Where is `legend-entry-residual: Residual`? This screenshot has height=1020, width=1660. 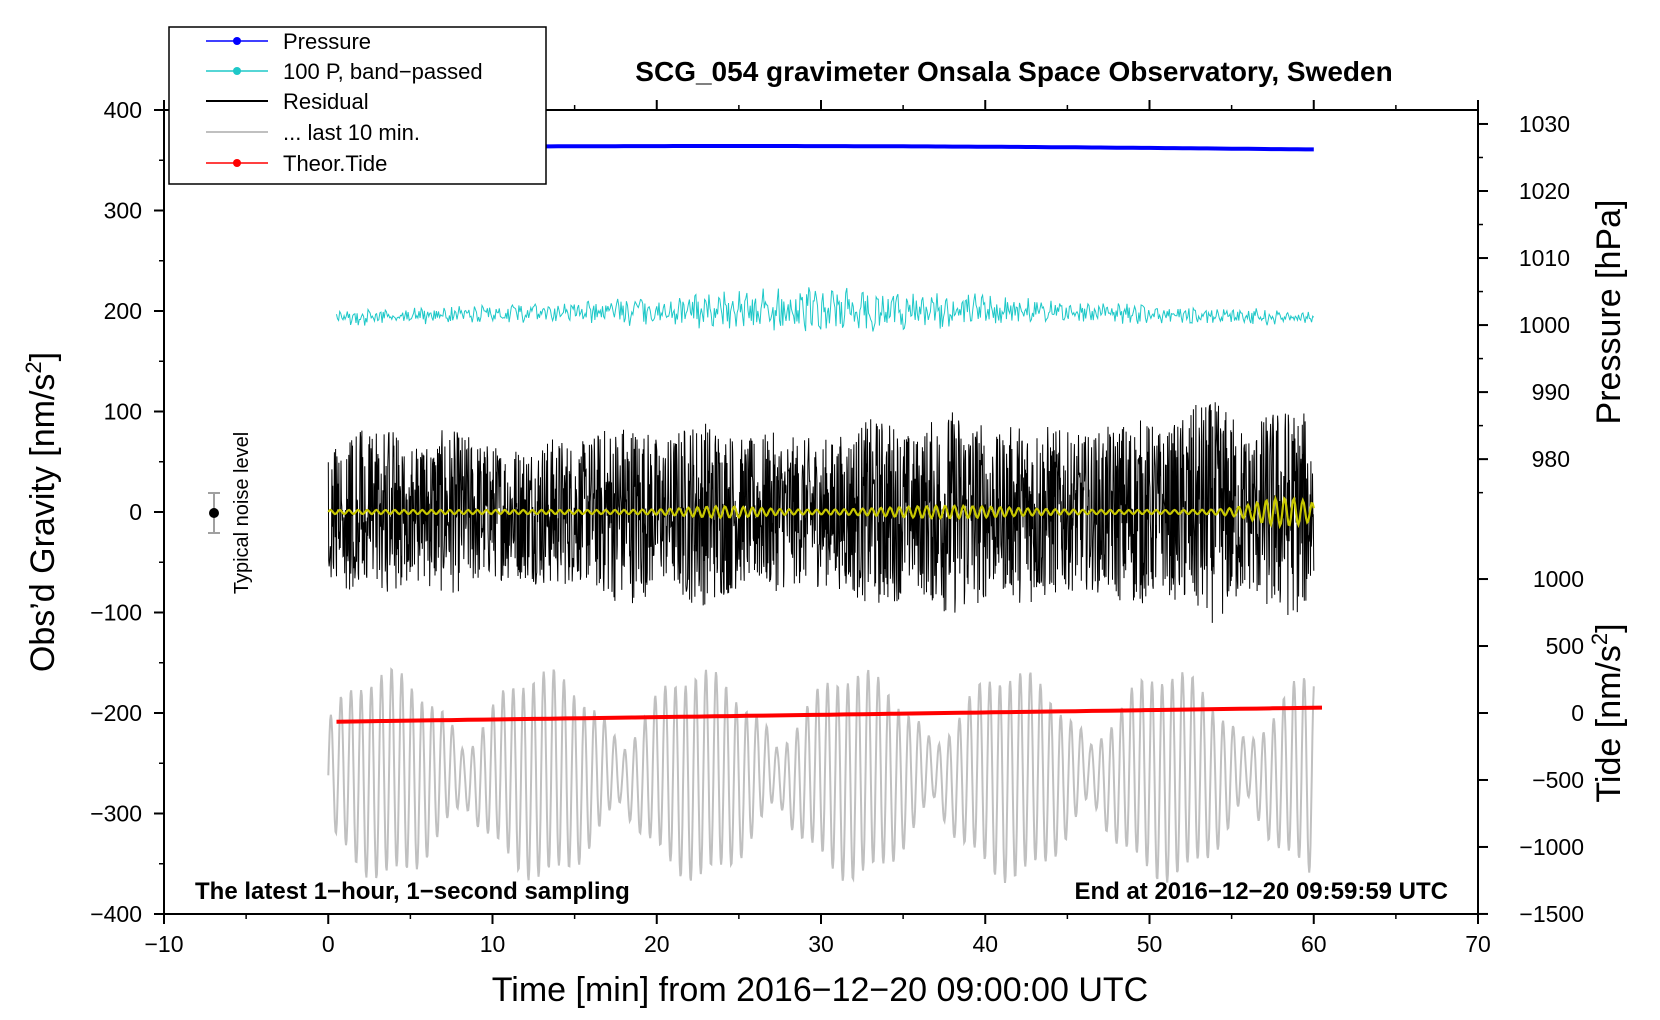
legend-entry-residual: Residual is located at coordinates (287, 101).